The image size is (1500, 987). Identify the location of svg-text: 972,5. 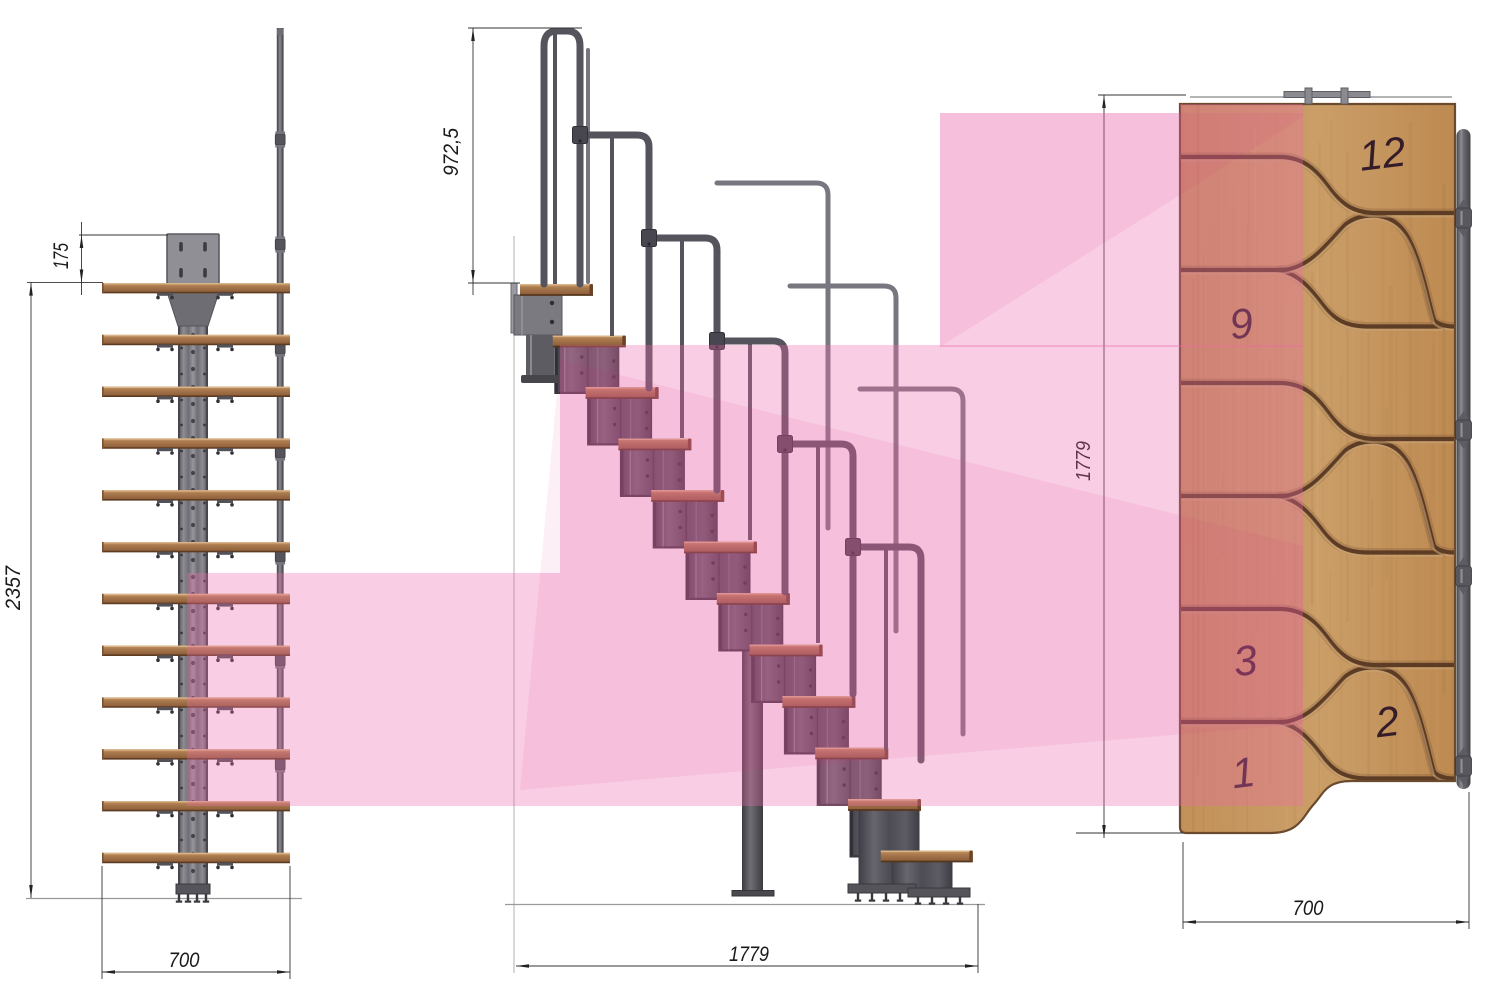
(451, 152).